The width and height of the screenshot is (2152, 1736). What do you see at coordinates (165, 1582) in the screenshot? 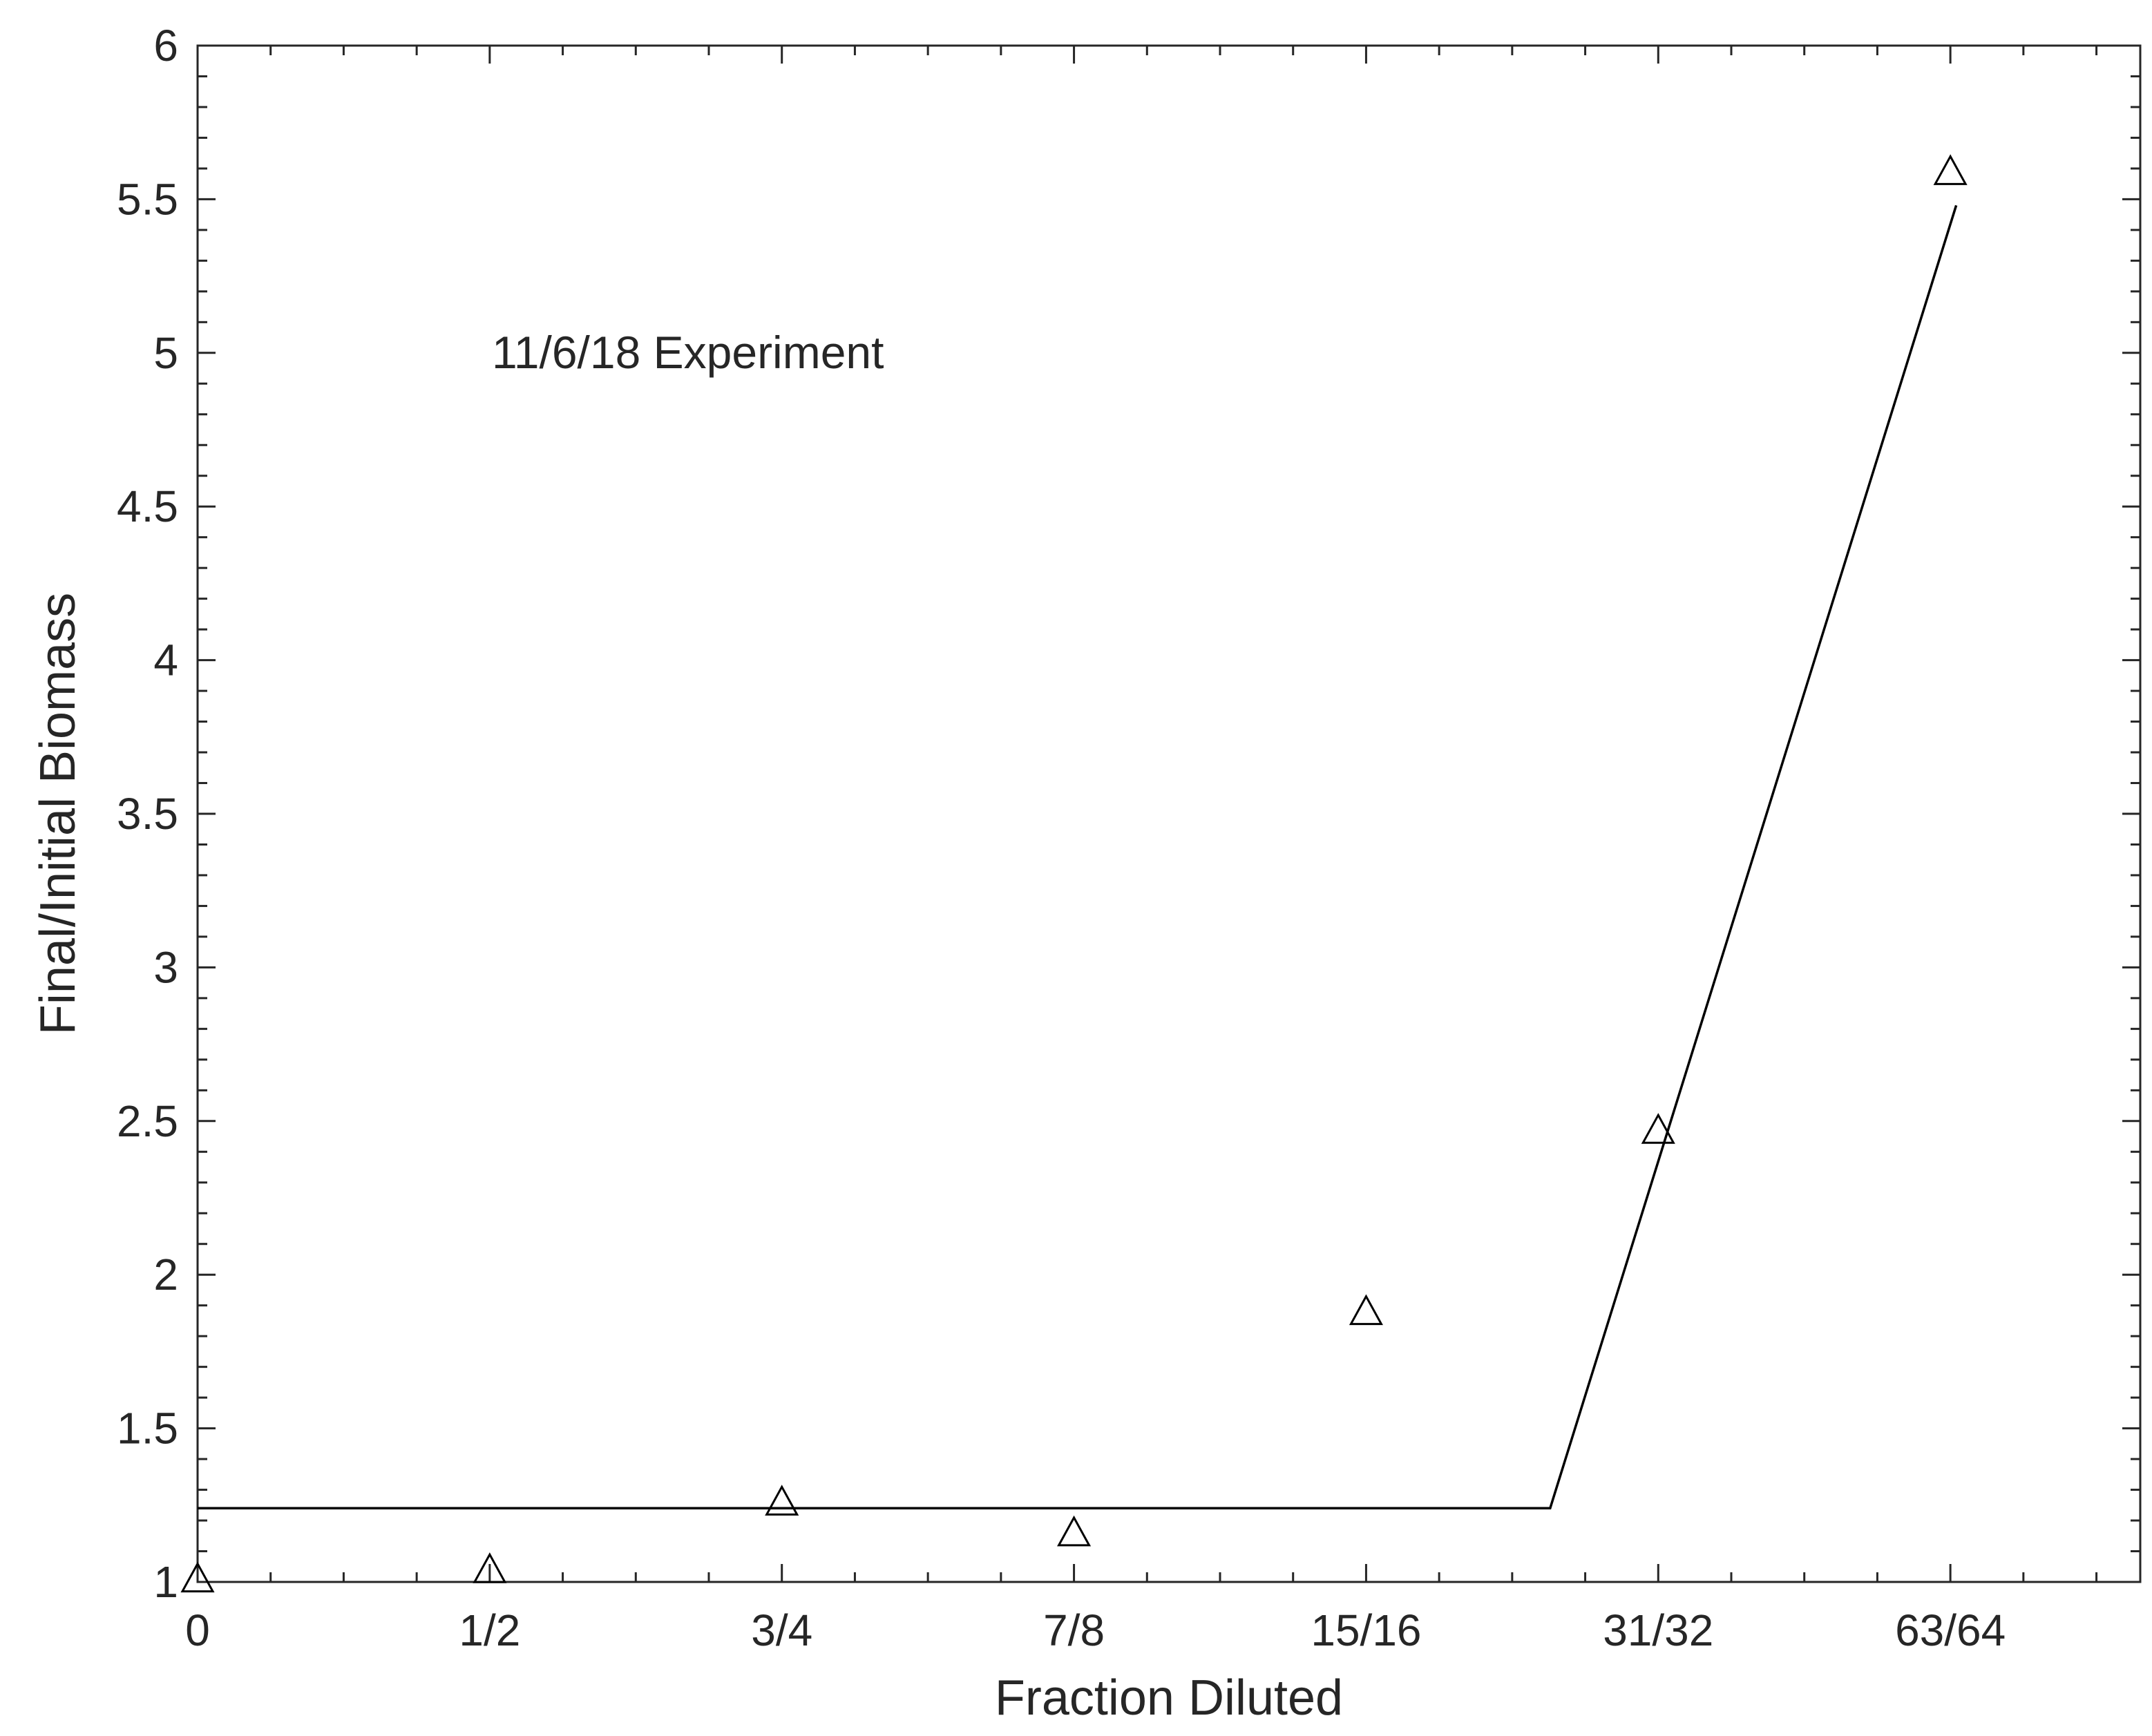
I see `y-tick-label: 1` at bounding box center [165, 1582].